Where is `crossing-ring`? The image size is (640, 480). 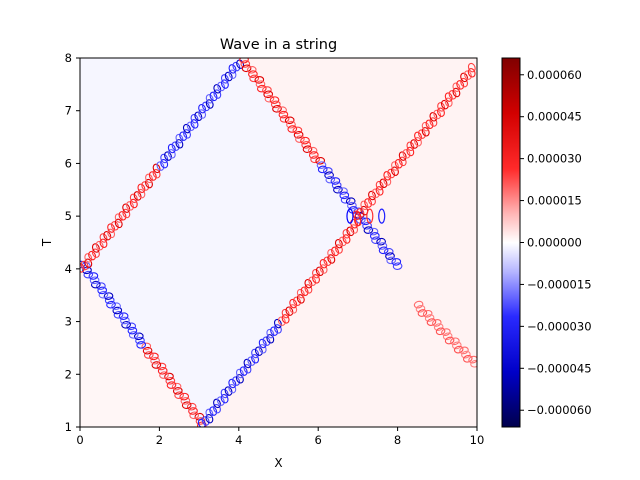 crossing-ring is located at coordinates (382, 216).